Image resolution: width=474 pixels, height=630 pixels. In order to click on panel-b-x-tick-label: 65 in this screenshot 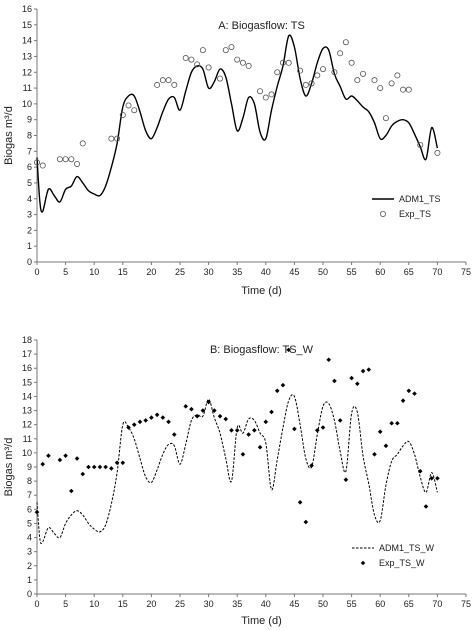, I will do `click(409, 604)`.